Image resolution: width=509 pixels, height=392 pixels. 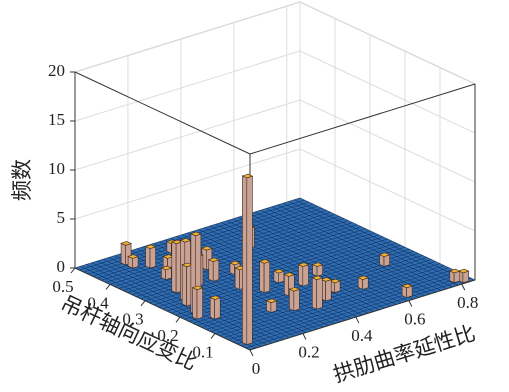 I want to click on y-tick-label: 0.5, so click(x=62, y=286).